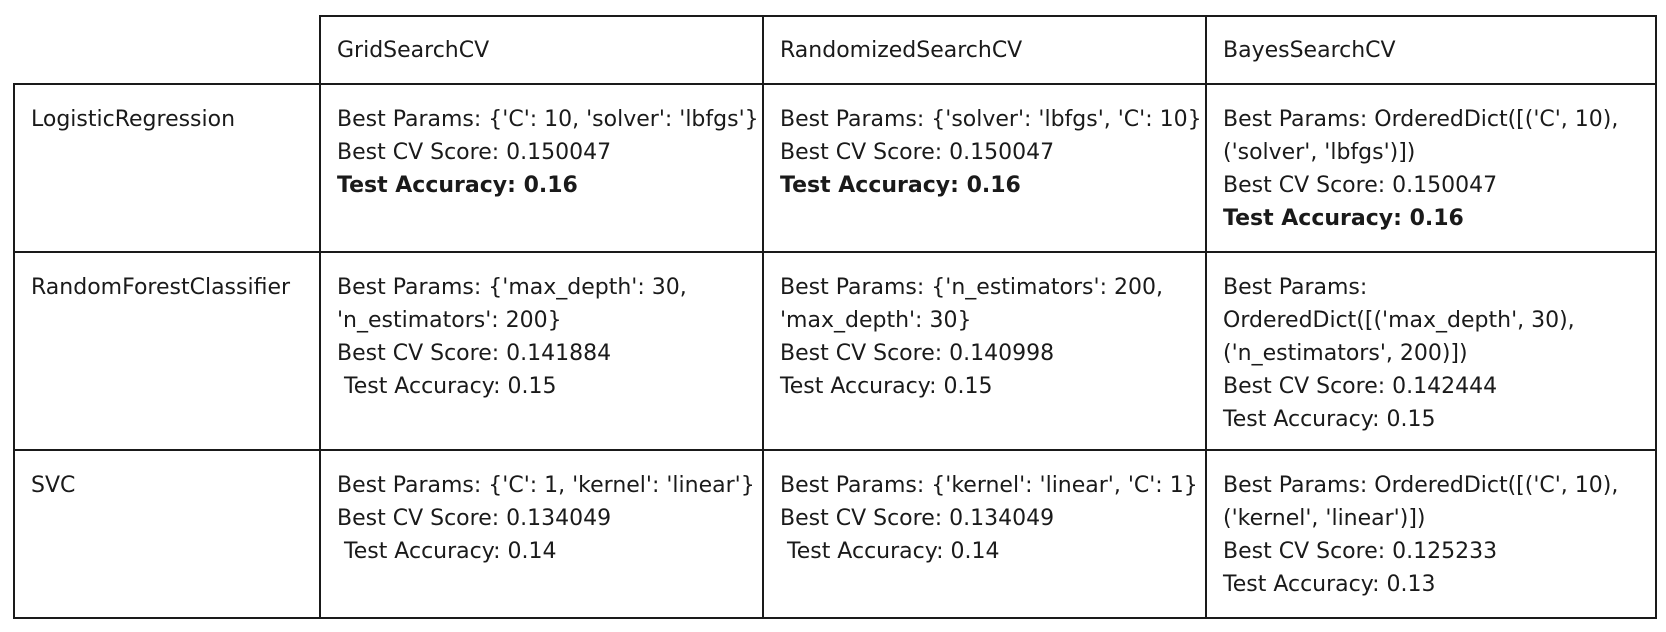 The image size is (1666, 632). What do you see at coordinates (161, 287) in the screenshot?
I see `row-header-label: RandomForestClassifier` at bounding box center [161, 287].